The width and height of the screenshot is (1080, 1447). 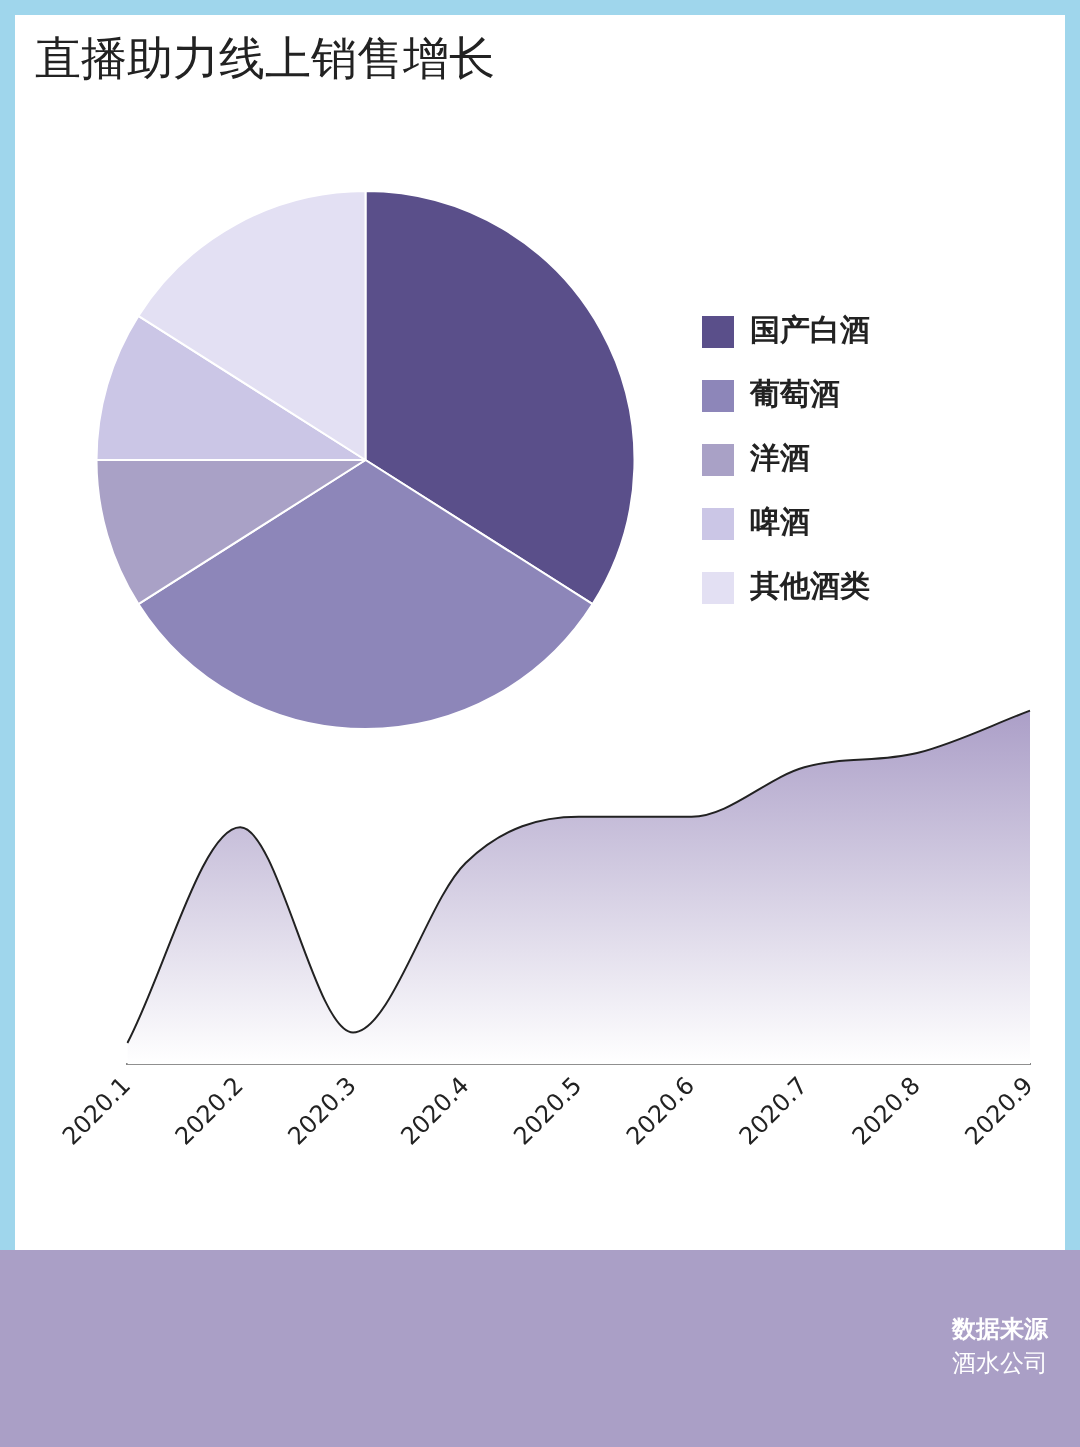 I want to click on legend-label: 洋酒, so click(x=779, y=457).